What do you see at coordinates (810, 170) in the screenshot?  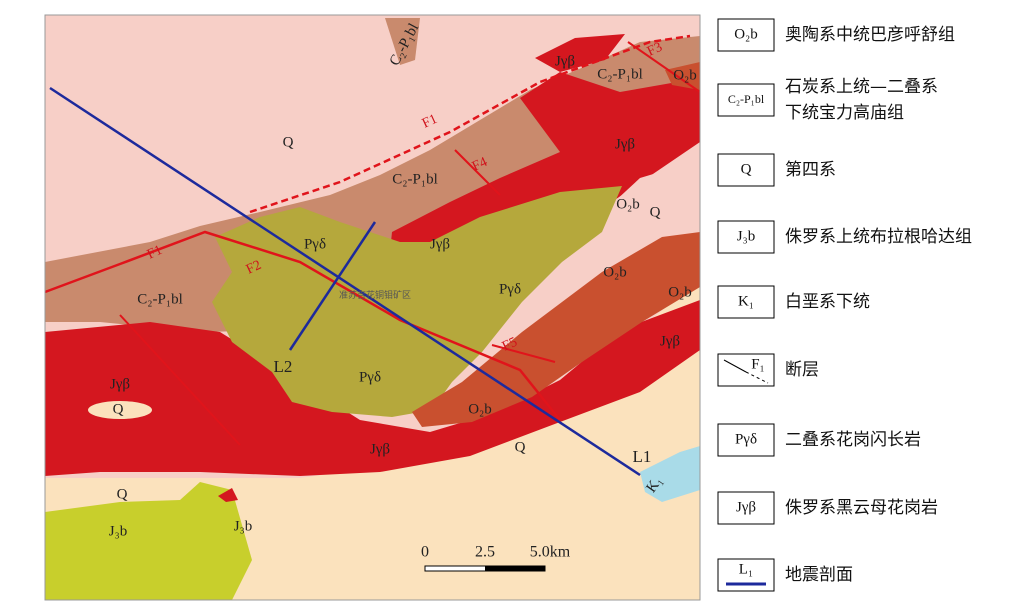 I see `legend-label: 第四系` at bounding box center [810, 170].